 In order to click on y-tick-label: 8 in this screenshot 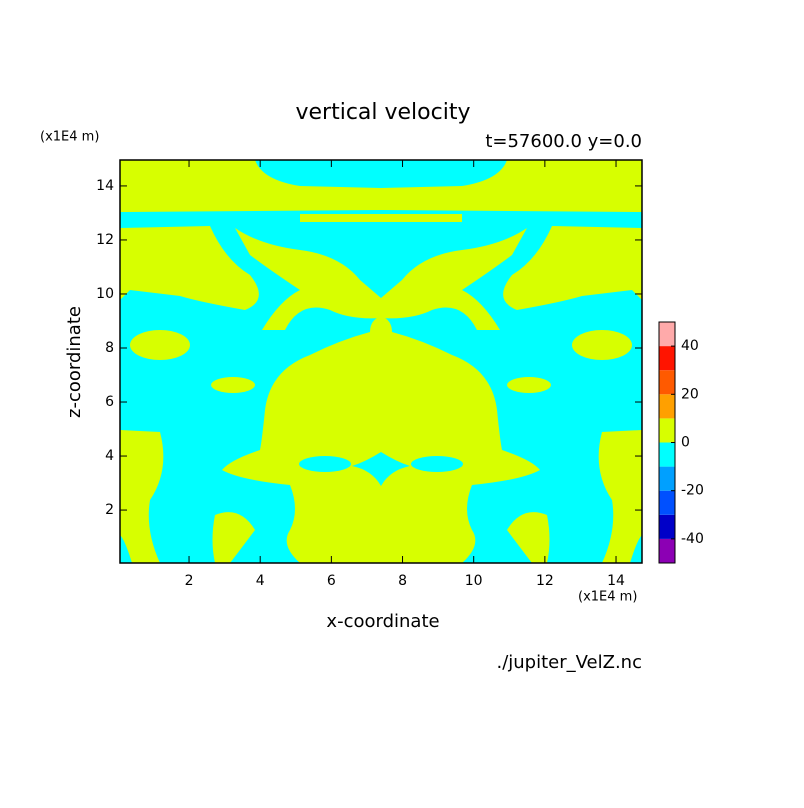, I will do `click(109, 348)`.